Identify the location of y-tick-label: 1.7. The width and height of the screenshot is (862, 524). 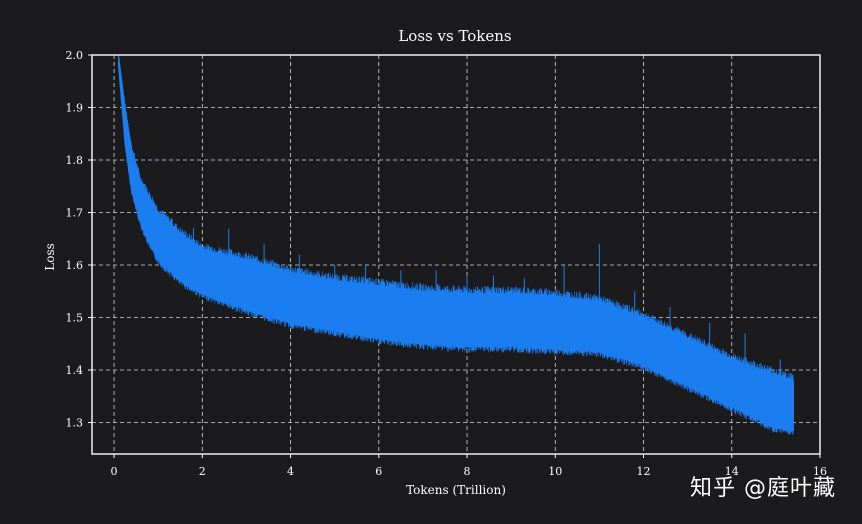
(75, 213).